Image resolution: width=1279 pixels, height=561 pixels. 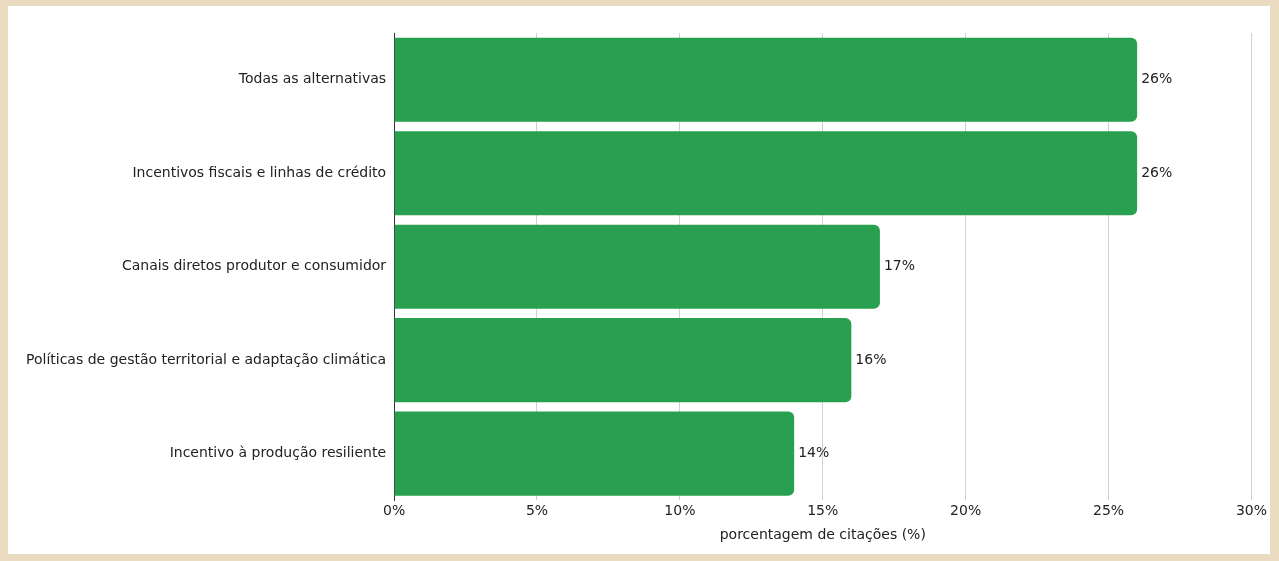 I want to click on y-tick-label: Incentivo à produção resiliente, so click(x=278, y=452).